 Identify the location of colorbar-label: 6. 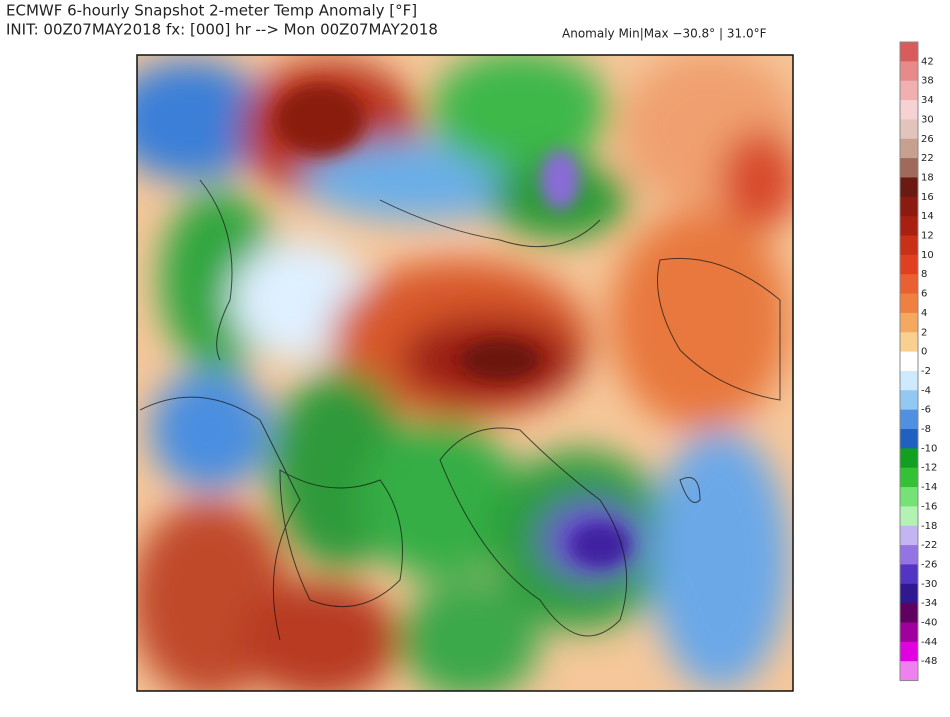
(924, 294).